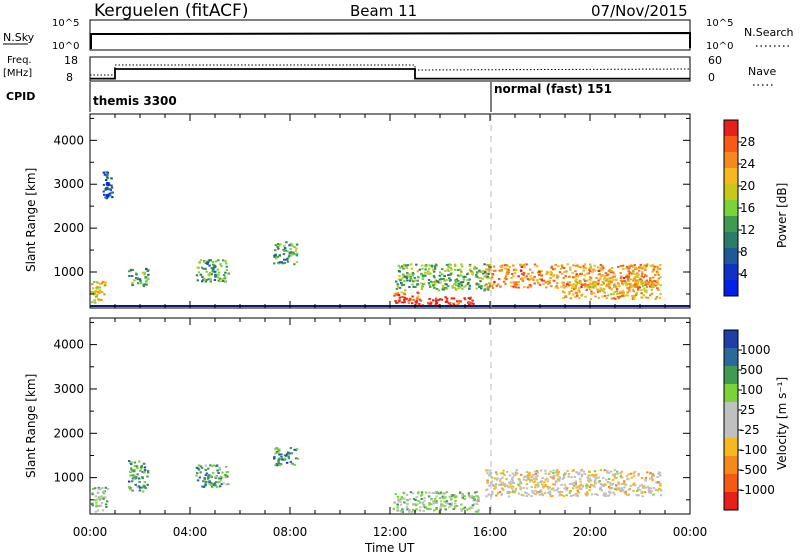 This screenshot has width=800, height=554. I want to click on nave-label: Nave, so click(762, 71).